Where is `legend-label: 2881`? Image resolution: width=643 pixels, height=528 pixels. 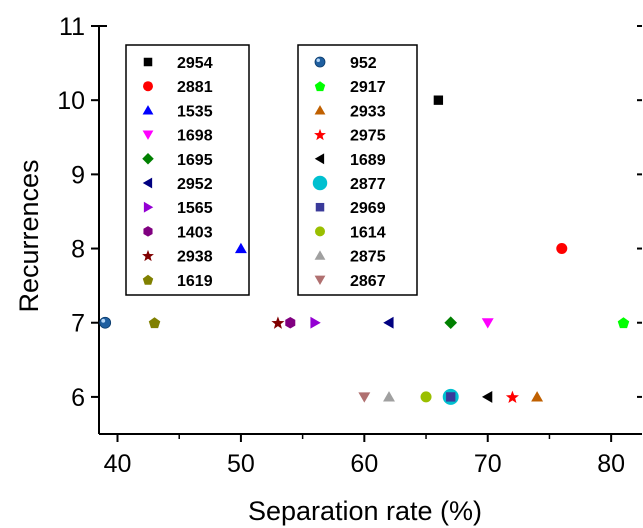 legend-label: 2881 is located at coordinates (195, 87).